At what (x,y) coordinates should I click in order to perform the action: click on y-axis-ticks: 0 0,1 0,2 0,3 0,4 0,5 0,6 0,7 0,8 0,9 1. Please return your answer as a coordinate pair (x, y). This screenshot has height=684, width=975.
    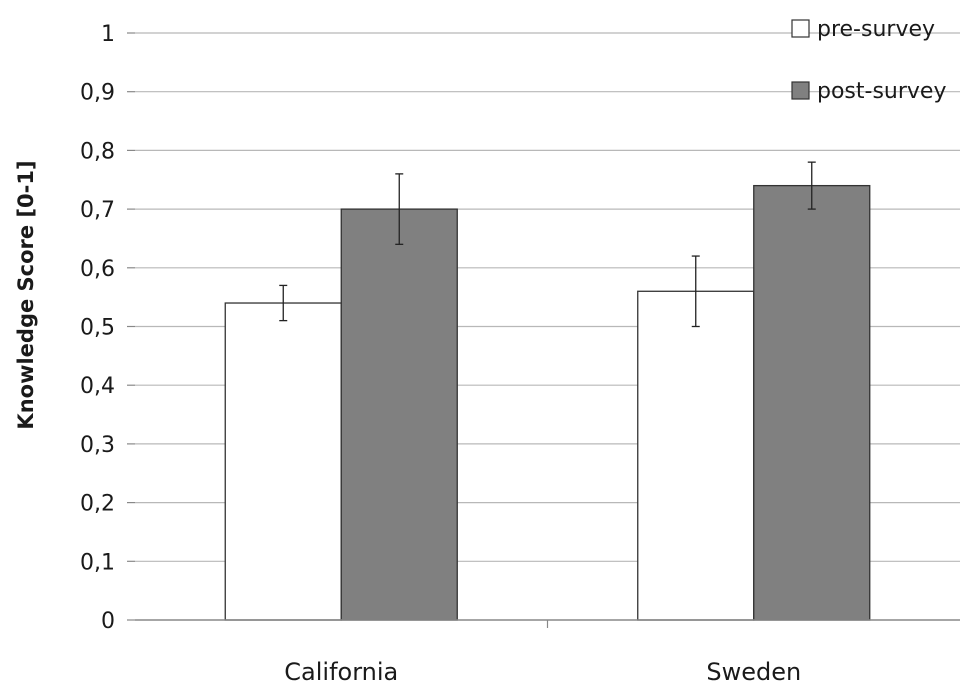
    Looking at the image, I should click on (107, 328).